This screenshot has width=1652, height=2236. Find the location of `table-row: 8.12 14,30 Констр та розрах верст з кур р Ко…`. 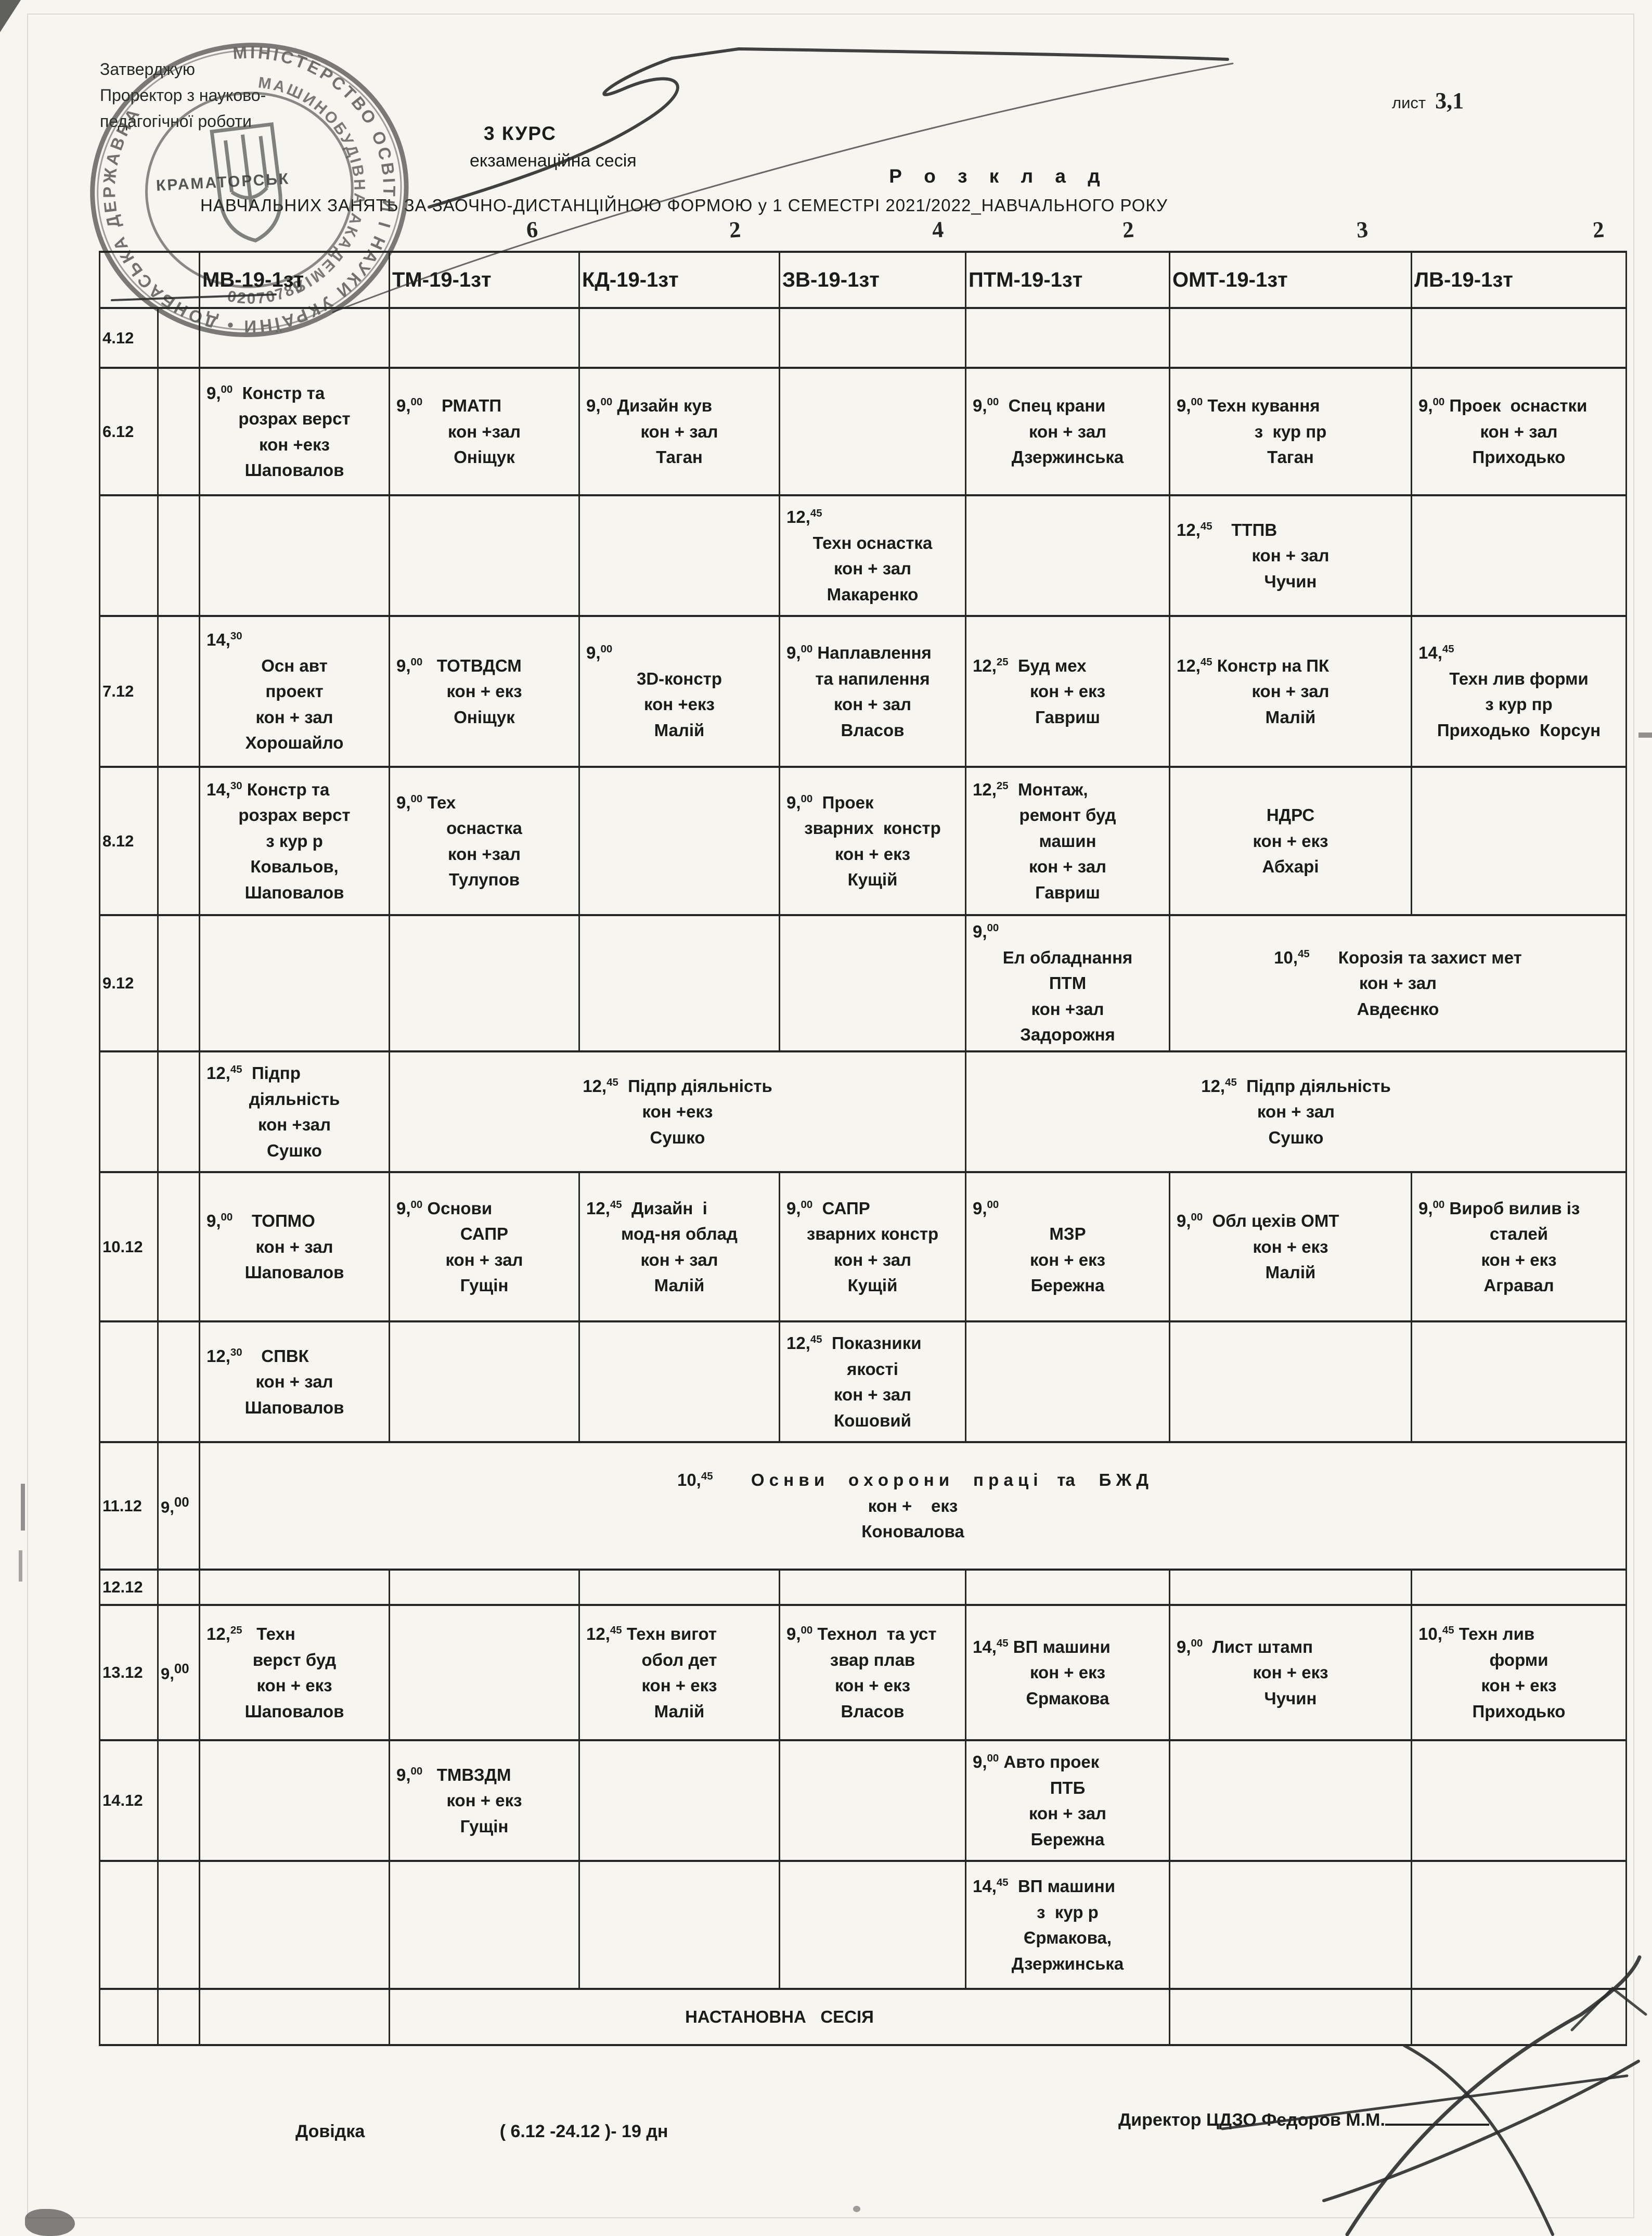

table-row: 8.12 14,30 Констр та розрах верст з кур р Ко… is located at coordinates (863, 841).